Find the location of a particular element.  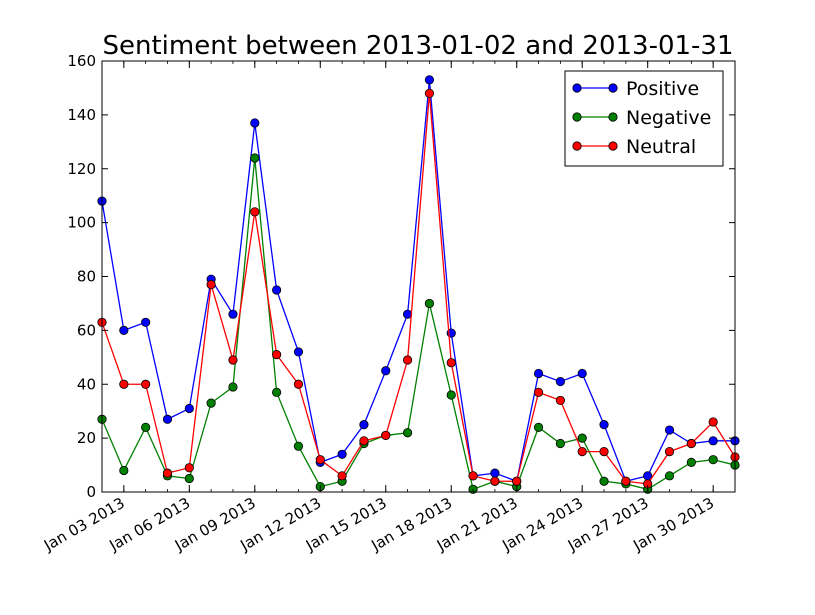

legend-entry-neutral: Neutral is located at coordinates (634, 147).